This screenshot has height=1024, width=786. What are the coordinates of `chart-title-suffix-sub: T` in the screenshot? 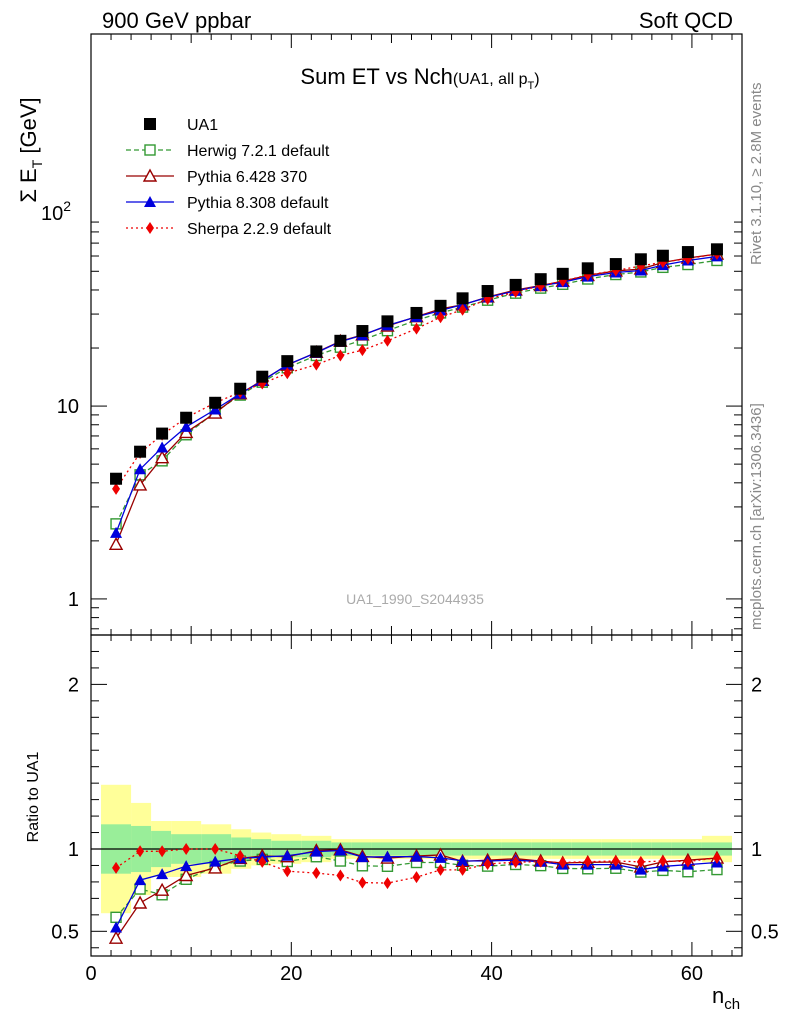 It's located at (531, 86).